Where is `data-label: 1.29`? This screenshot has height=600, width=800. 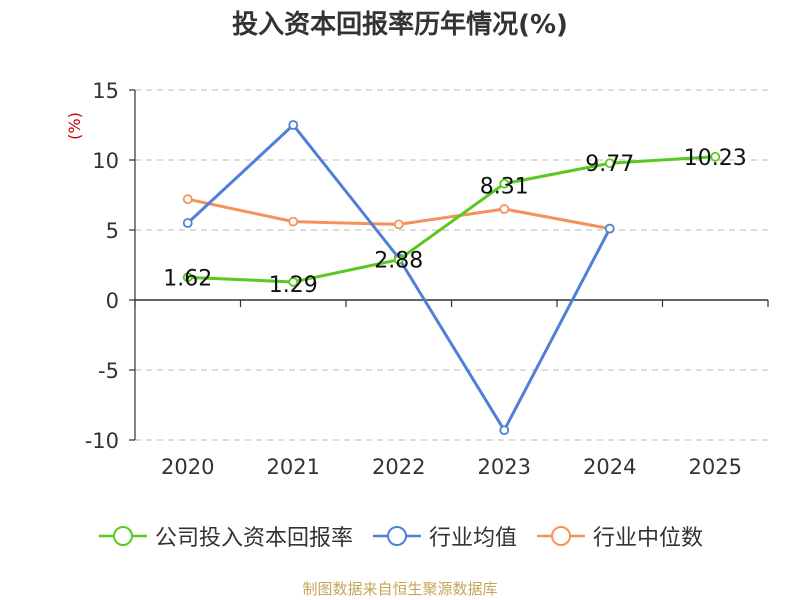 data-label: 1.29 is located at coordinates (293, 285).